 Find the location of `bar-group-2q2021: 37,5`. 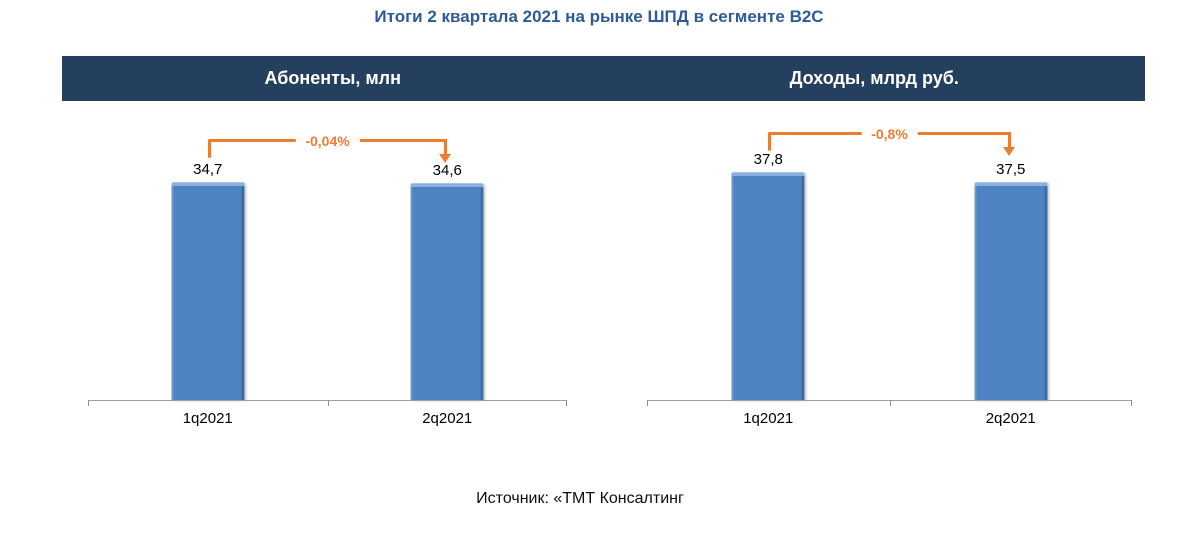

bar-group-2q2021: 37,5 is located at coordinates (1011, 280).